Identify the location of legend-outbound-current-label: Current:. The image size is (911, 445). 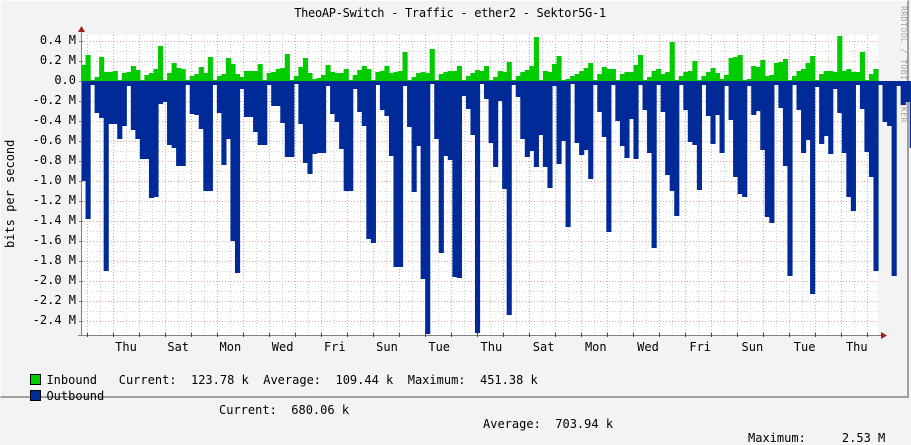
(248, 410).